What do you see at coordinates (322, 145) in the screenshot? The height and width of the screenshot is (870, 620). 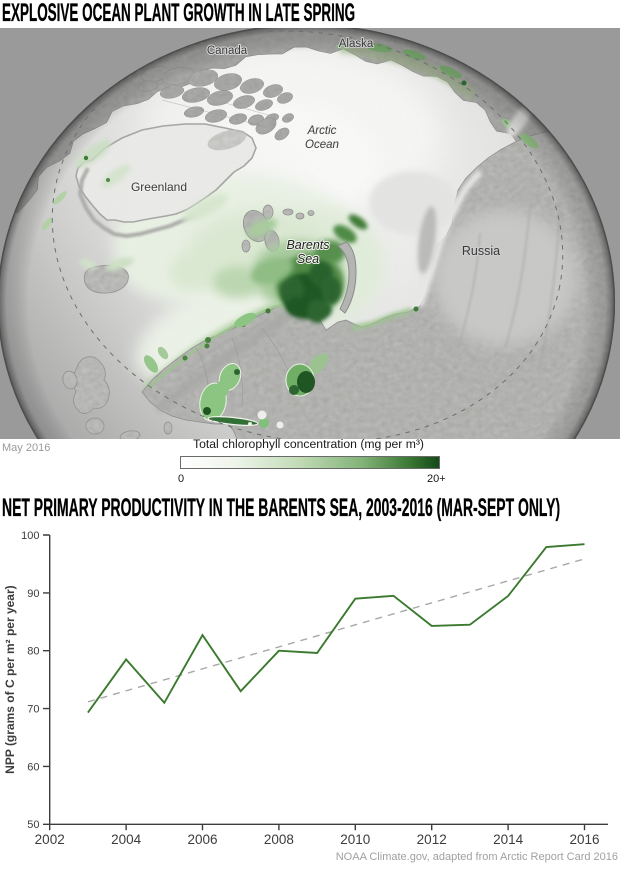 I see `svg-text: Ocean` at bounding box center [322, 145].